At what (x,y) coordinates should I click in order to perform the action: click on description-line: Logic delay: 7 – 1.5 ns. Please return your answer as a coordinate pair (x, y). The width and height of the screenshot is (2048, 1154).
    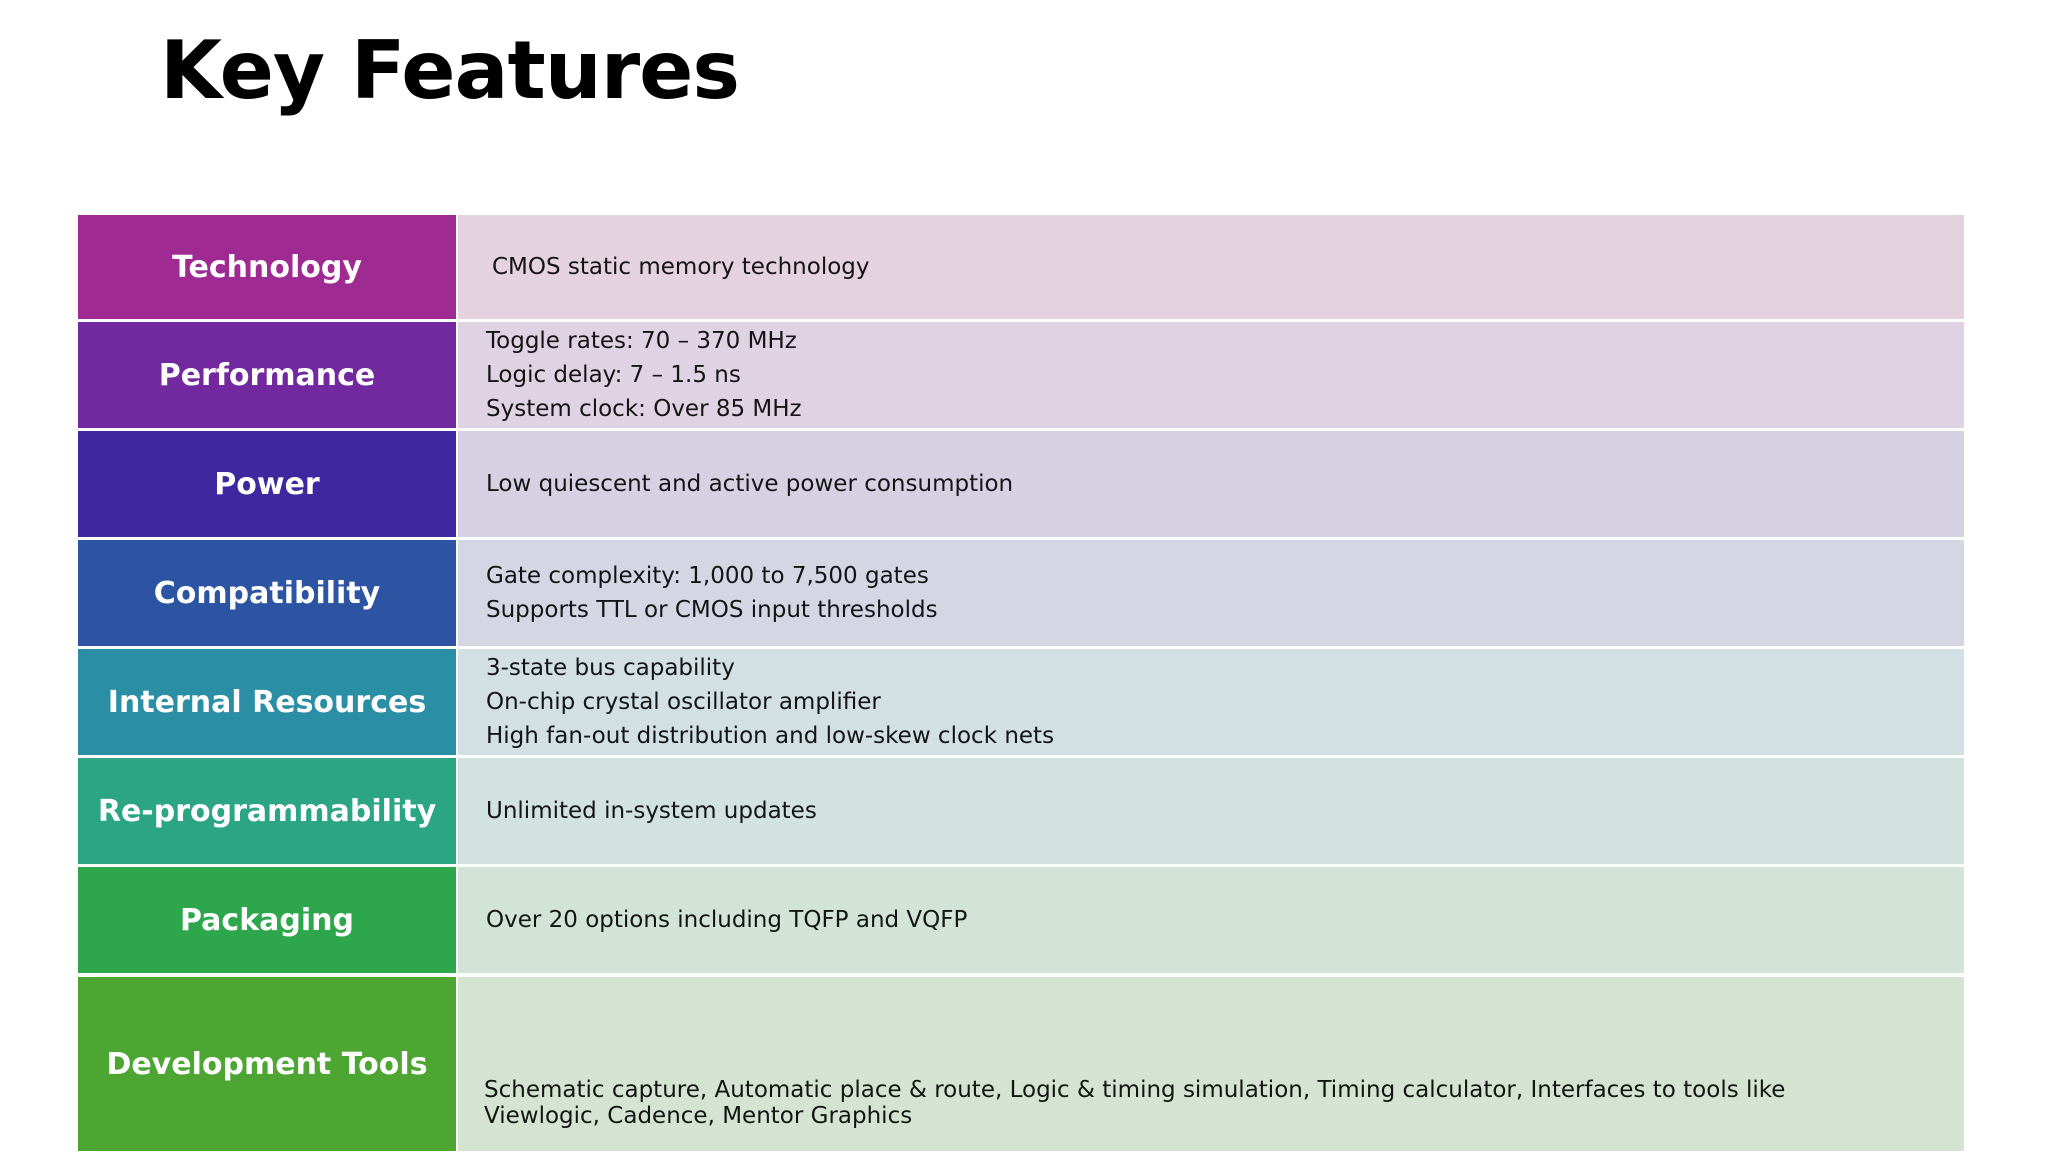
    Looking at the image, I should click on (613, 375).